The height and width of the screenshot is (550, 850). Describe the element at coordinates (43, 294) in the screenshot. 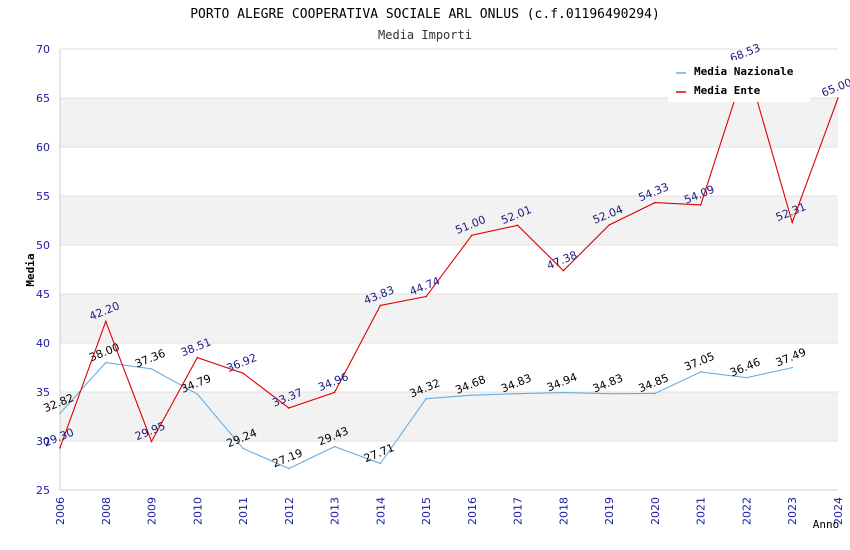

I see `y-tick-label: 45` at that location.